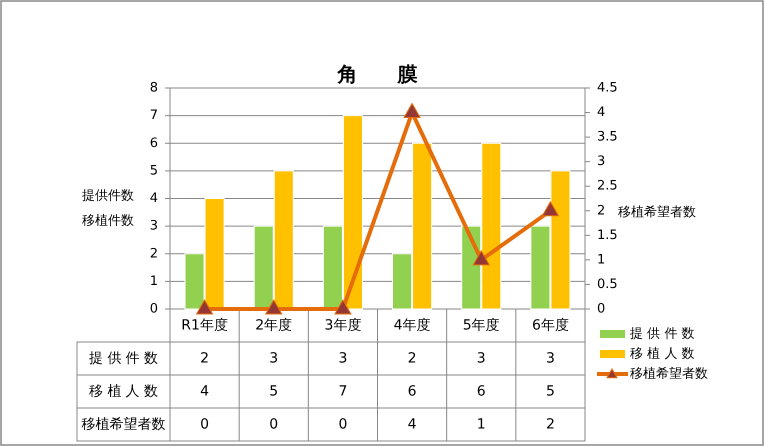 The width and height of the screenshot is (765, 447). Describe the element at coordinates (273, 326) in the screenshot. I see `x-tick-label: 2年度` at that location.